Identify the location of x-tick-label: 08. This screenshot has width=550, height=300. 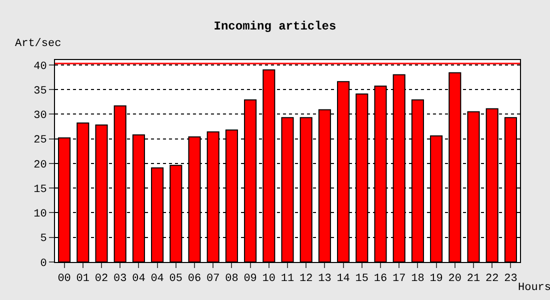
(231, 279).